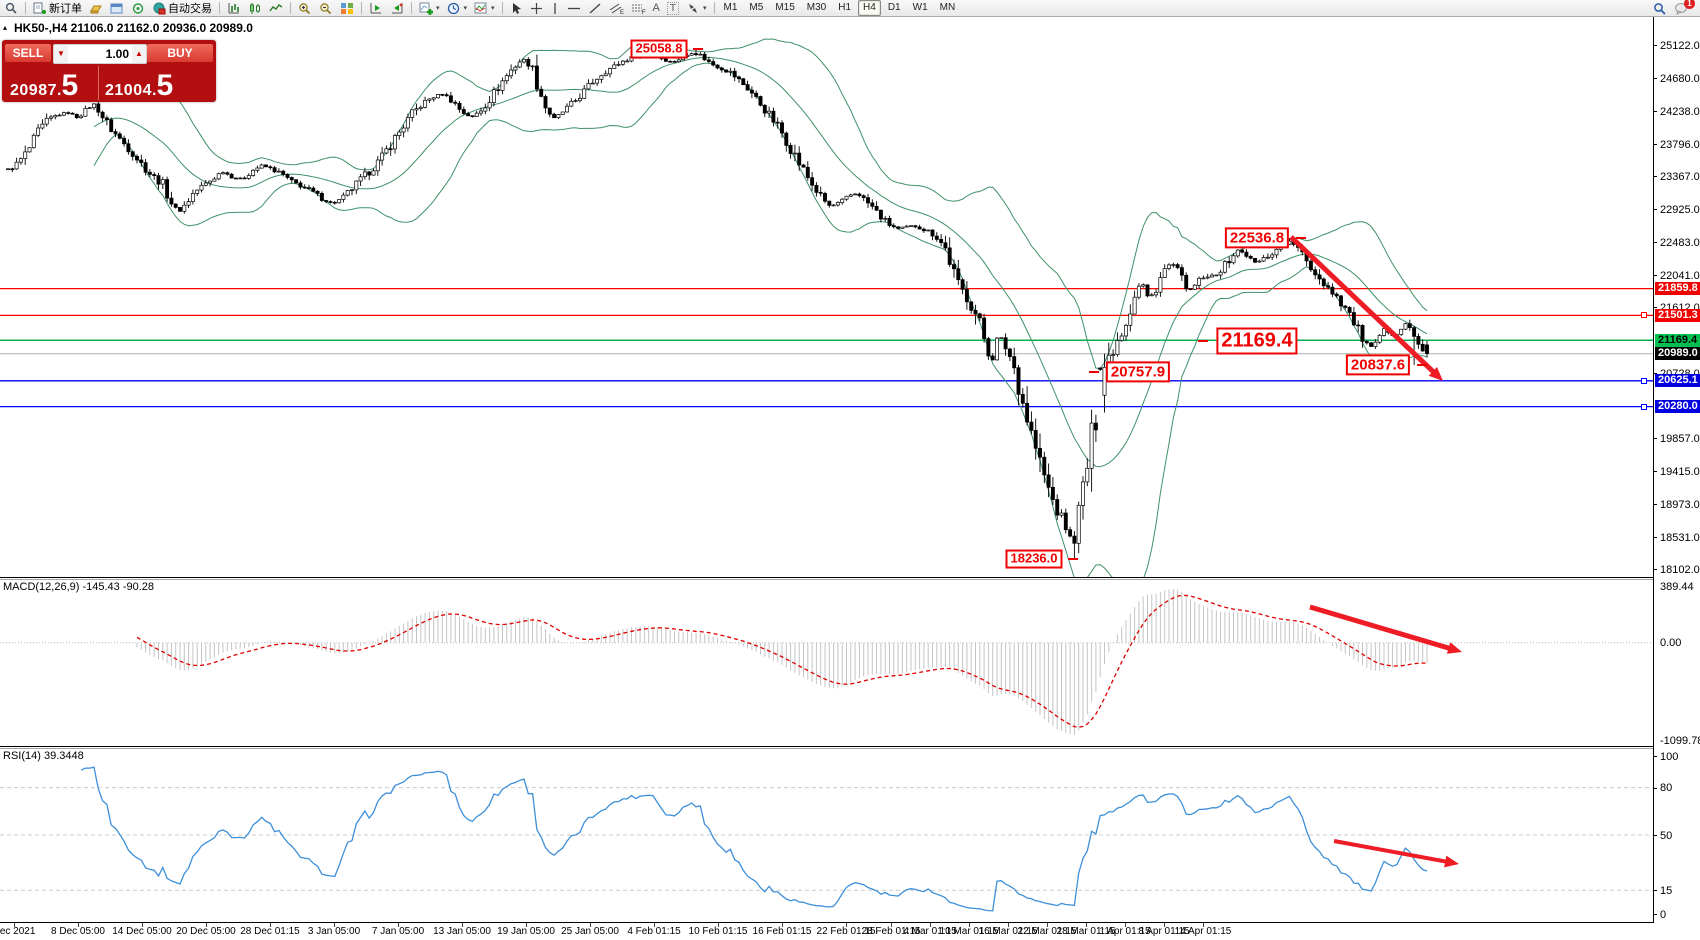 This screenshot has width=1700, height=940. What do you see at coordinates (305, 8) in the screenshot?
I see `zoom-in-button` at bounding box center [305, 8].